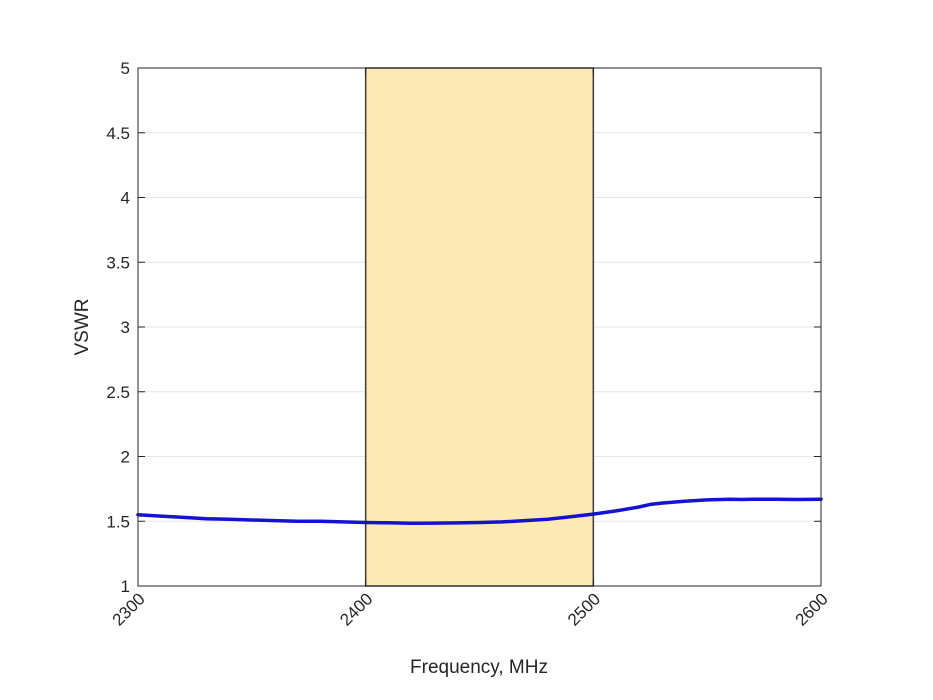  I want to click on x-tick-label-2: 2500, so click(584, 609).